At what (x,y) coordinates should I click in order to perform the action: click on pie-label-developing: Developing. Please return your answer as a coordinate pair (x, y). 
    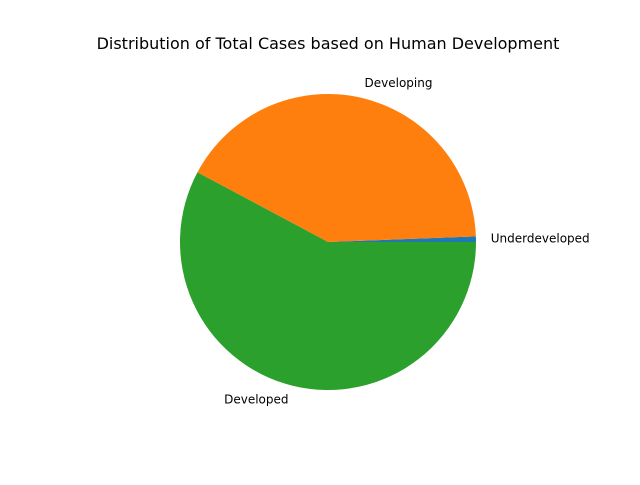
    Looking at the image, I should click on (399, 83).